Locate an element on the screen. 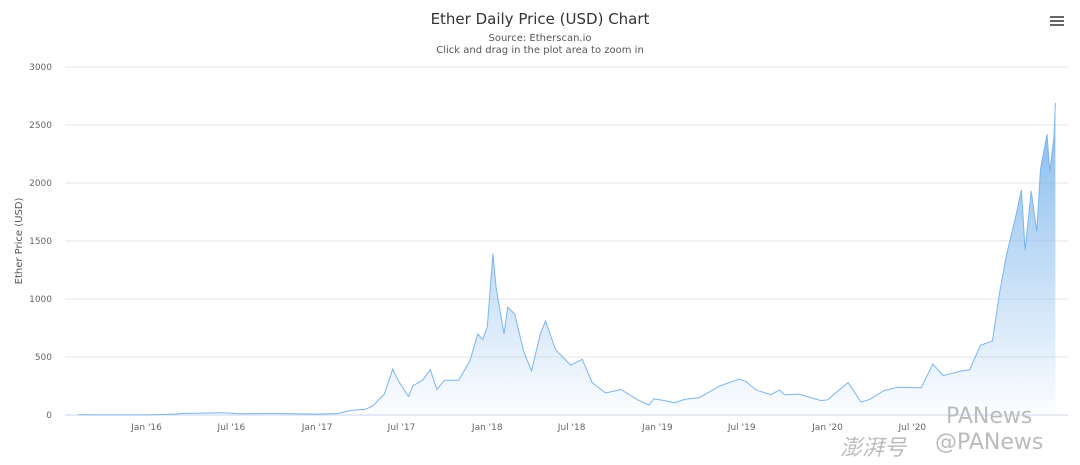 The width and height of the screenshot is (1080, 465). y-tick-label: 500 is located at coordinates (43, 358).